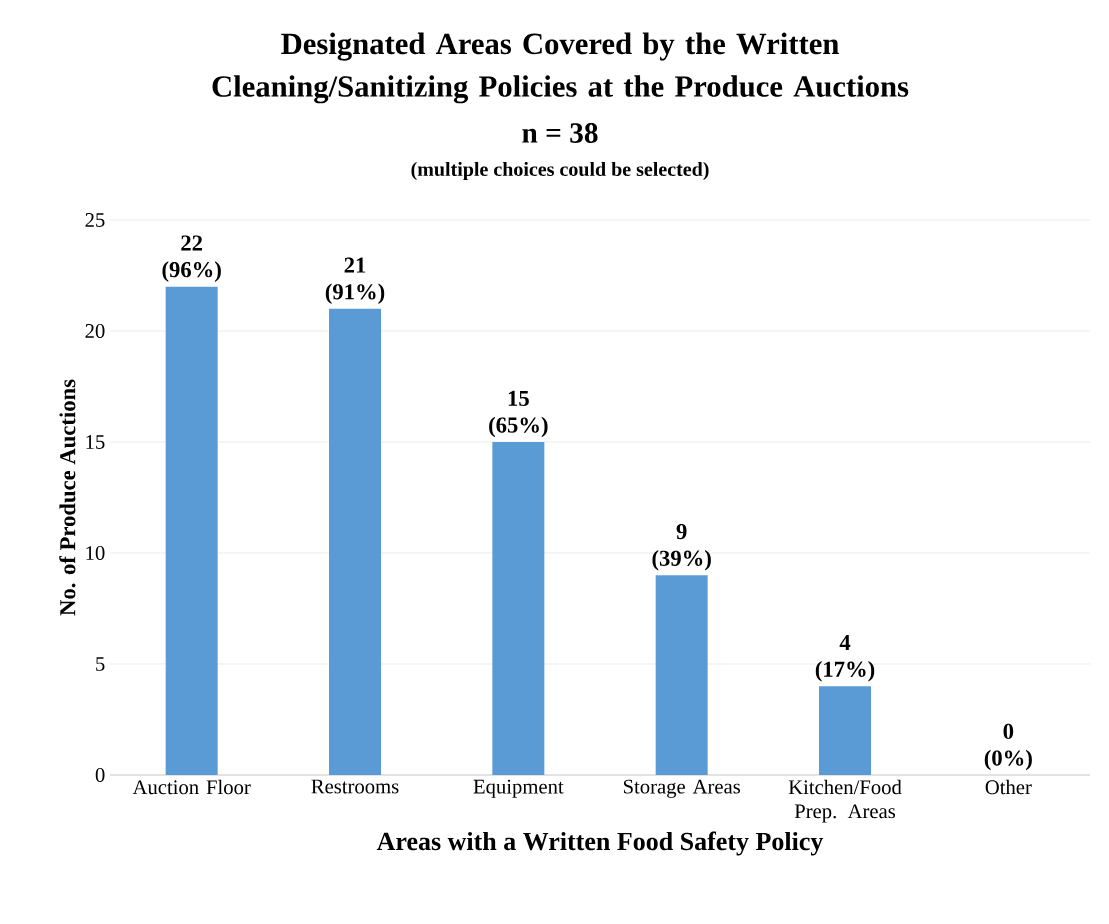 The height and width of the screenshot is (924, 1109). I want to click on y-tick-label: 25, so click(95, 220).